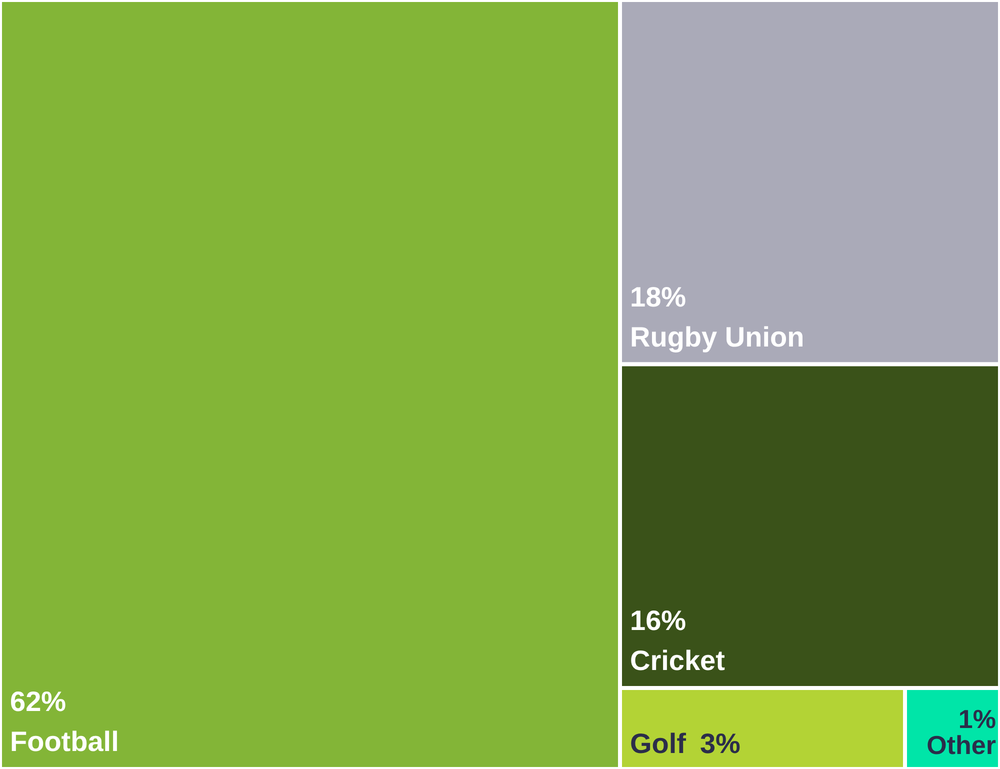 The height and width of the screenshot is (769, 1000). Describe the element at coordinates (38, 701) in the screenshot. I see `data-label: 62%` at that location.